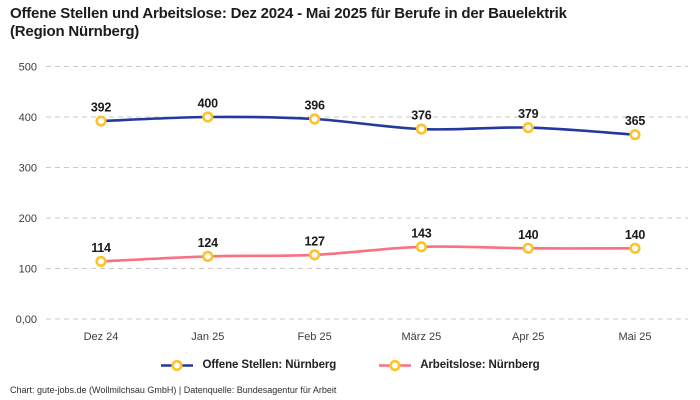 This screenshot has height=400, width=700. I want to click on legend-item-offene-stellen: Offene Stellen: Nürnberg, so click(248, 365).